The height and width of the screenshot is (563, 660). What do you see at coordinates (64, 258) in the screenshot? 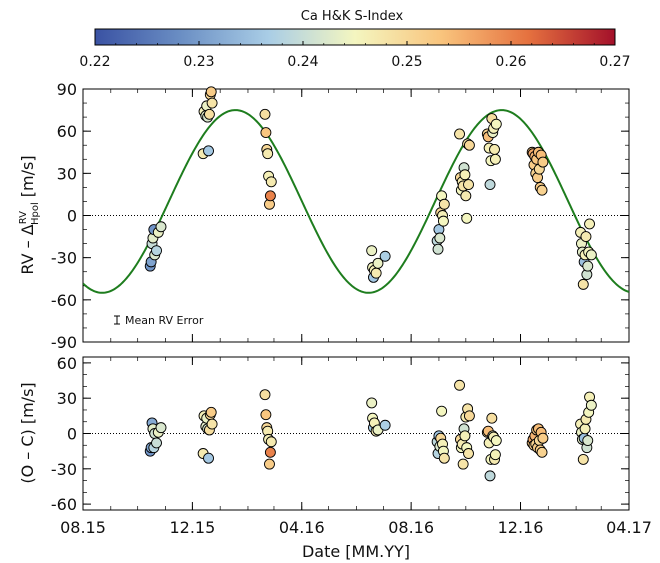
I see `rv-y-tick-label: -30` at bounding box center [64, 258].